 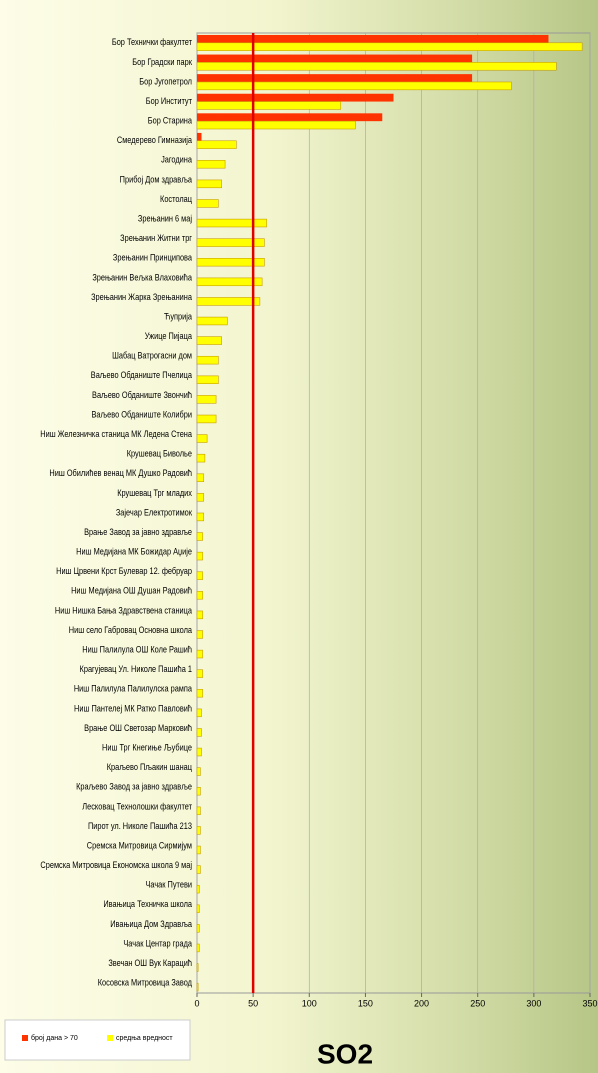 I want to click on chart-title: SO2, so click(x=345, y=1053).